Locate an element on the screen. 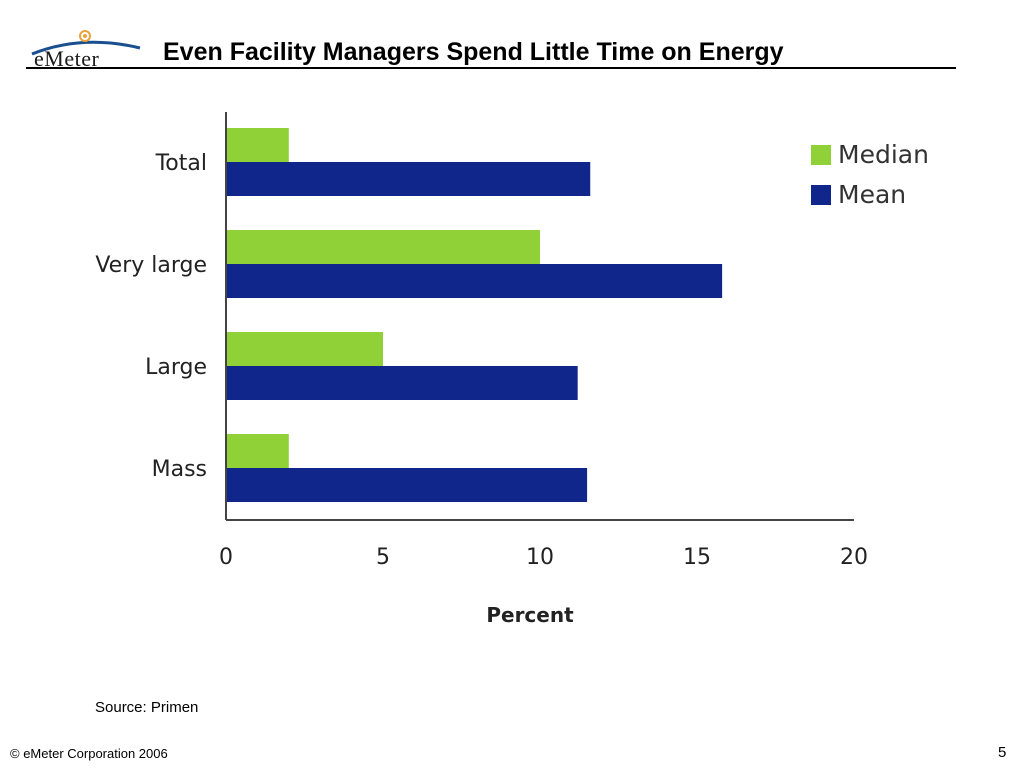  legend-label-median: Median is located at coordinates (883, 154).